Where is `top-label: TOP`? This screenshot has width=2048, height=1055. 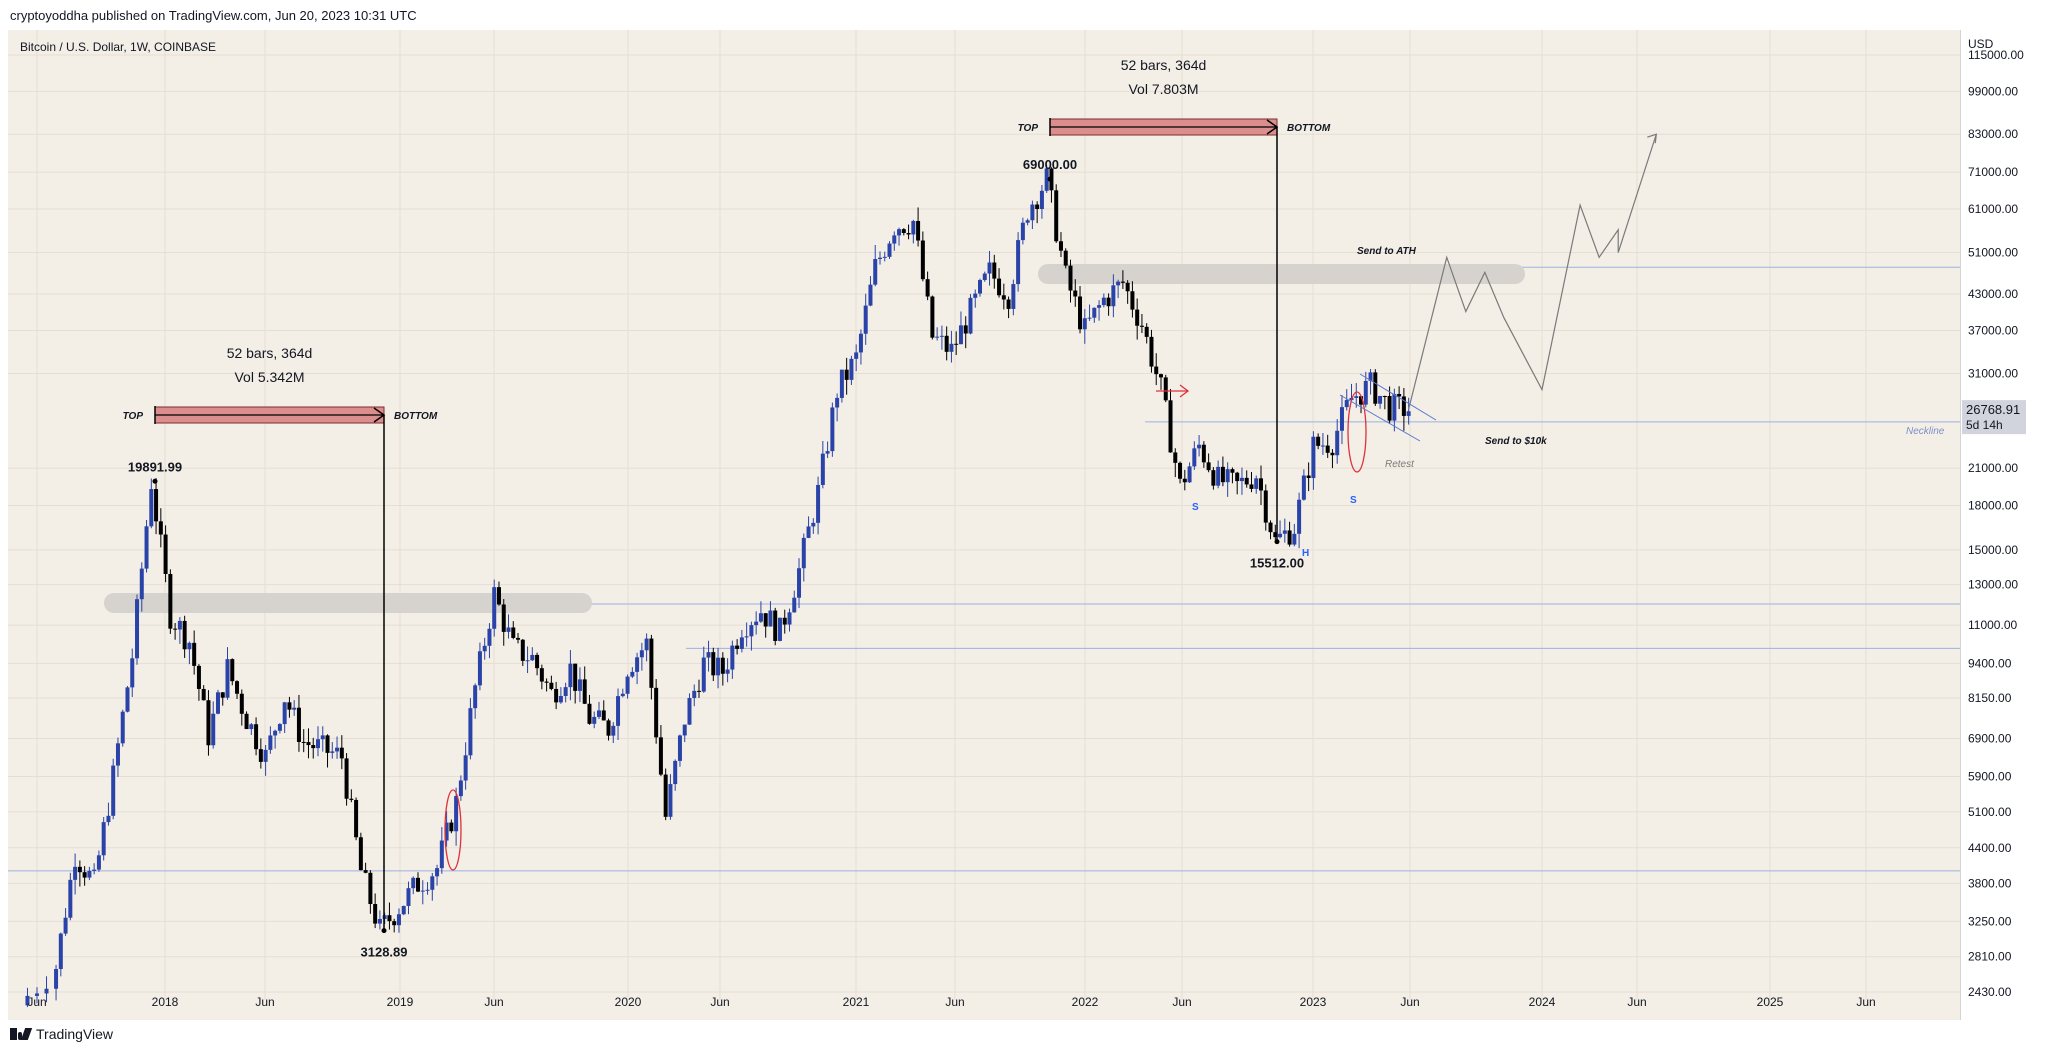 top-label: TOP is located at coordinates (133, 416).